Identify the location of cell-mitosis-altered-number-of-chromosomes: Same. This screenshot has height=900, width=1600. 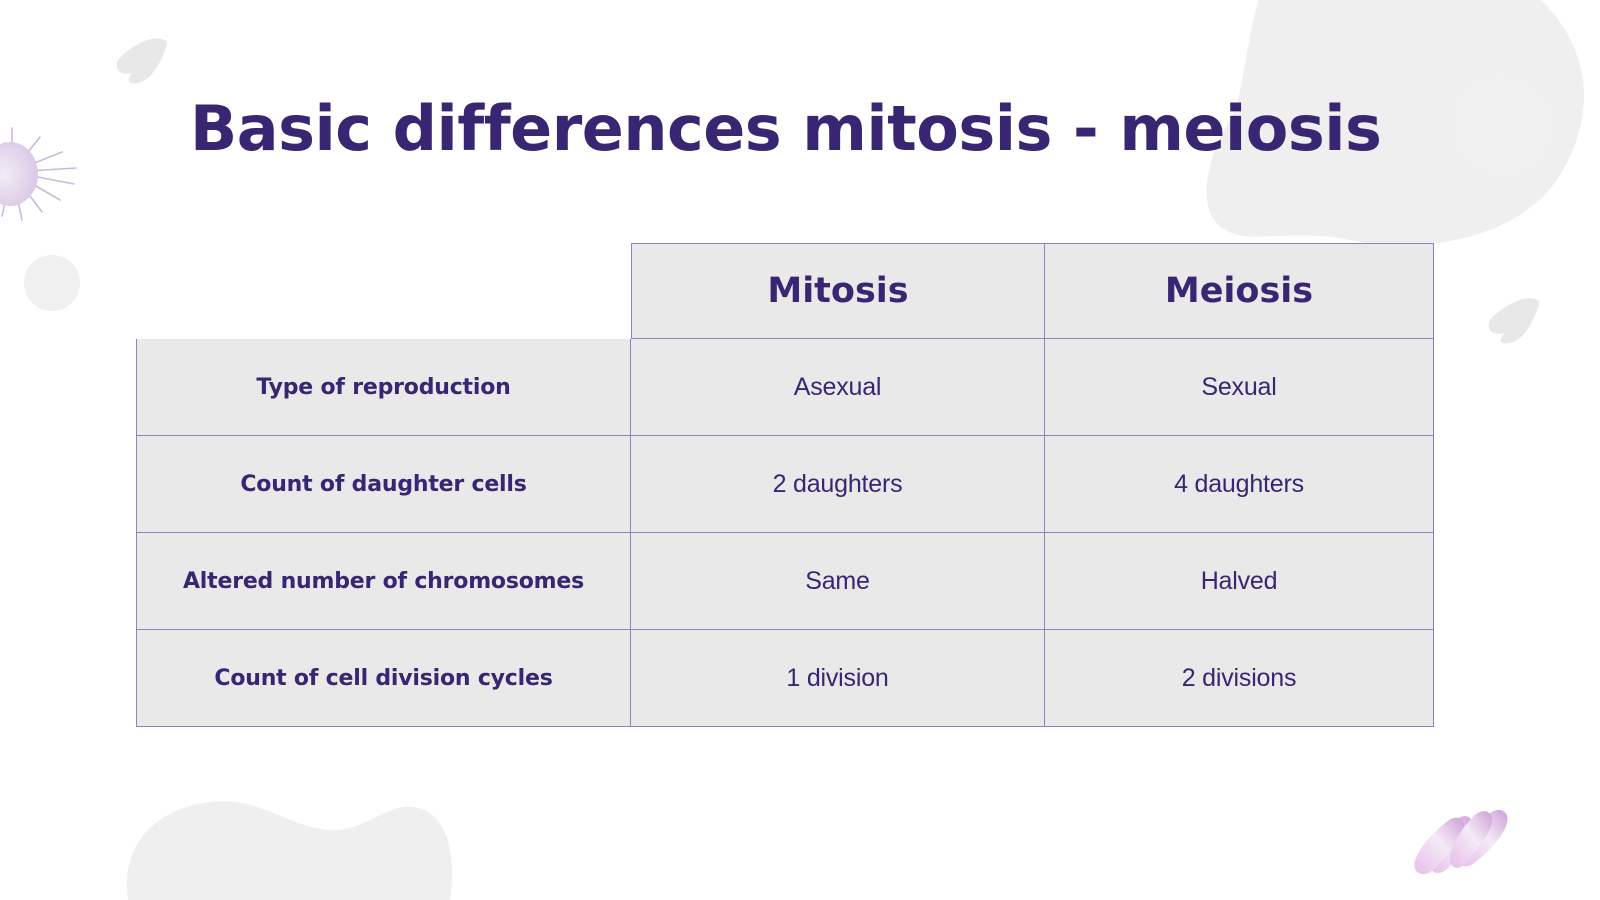
(838, 581).